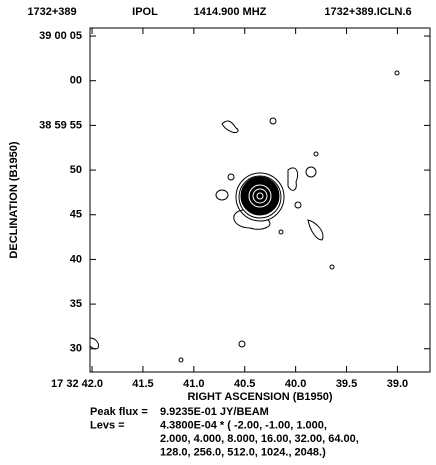  I want to click on x-tick-label: 41.5, so click(142, 384).